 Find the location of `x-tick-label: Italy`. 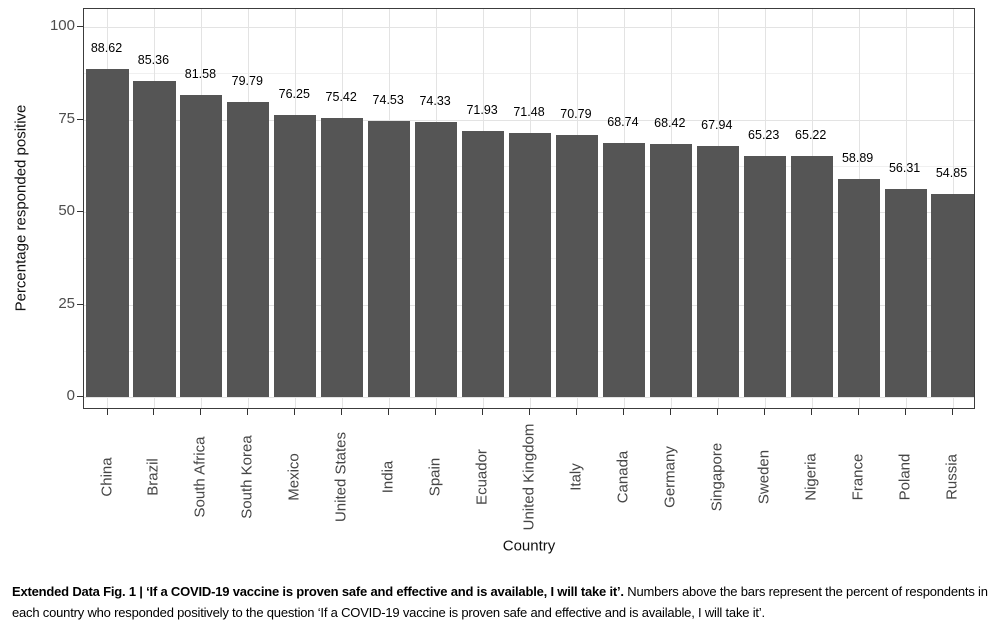

x-tick-label: Italy is located at coordinates (576, 477).